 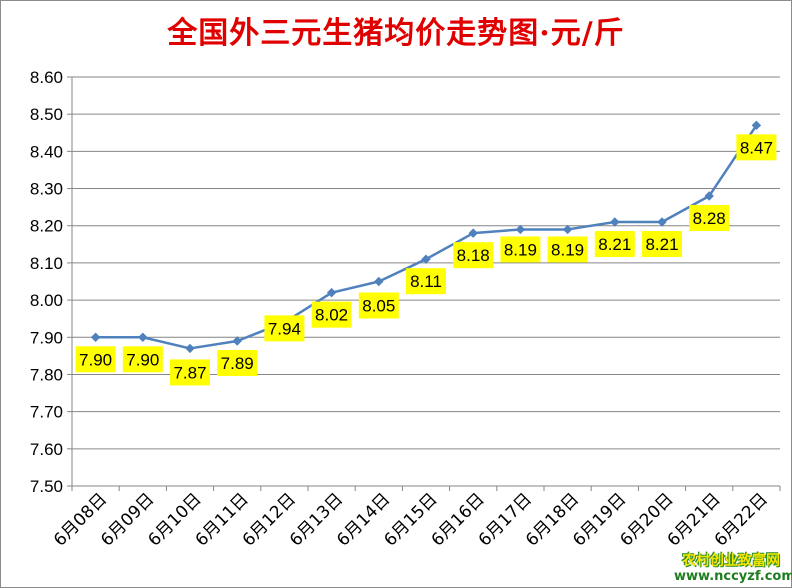 What do you see at coordinates (731, 561) in the screenshot?
I see `watermark-site-name: 农村创业致富网` at bounding box center [731, 561].